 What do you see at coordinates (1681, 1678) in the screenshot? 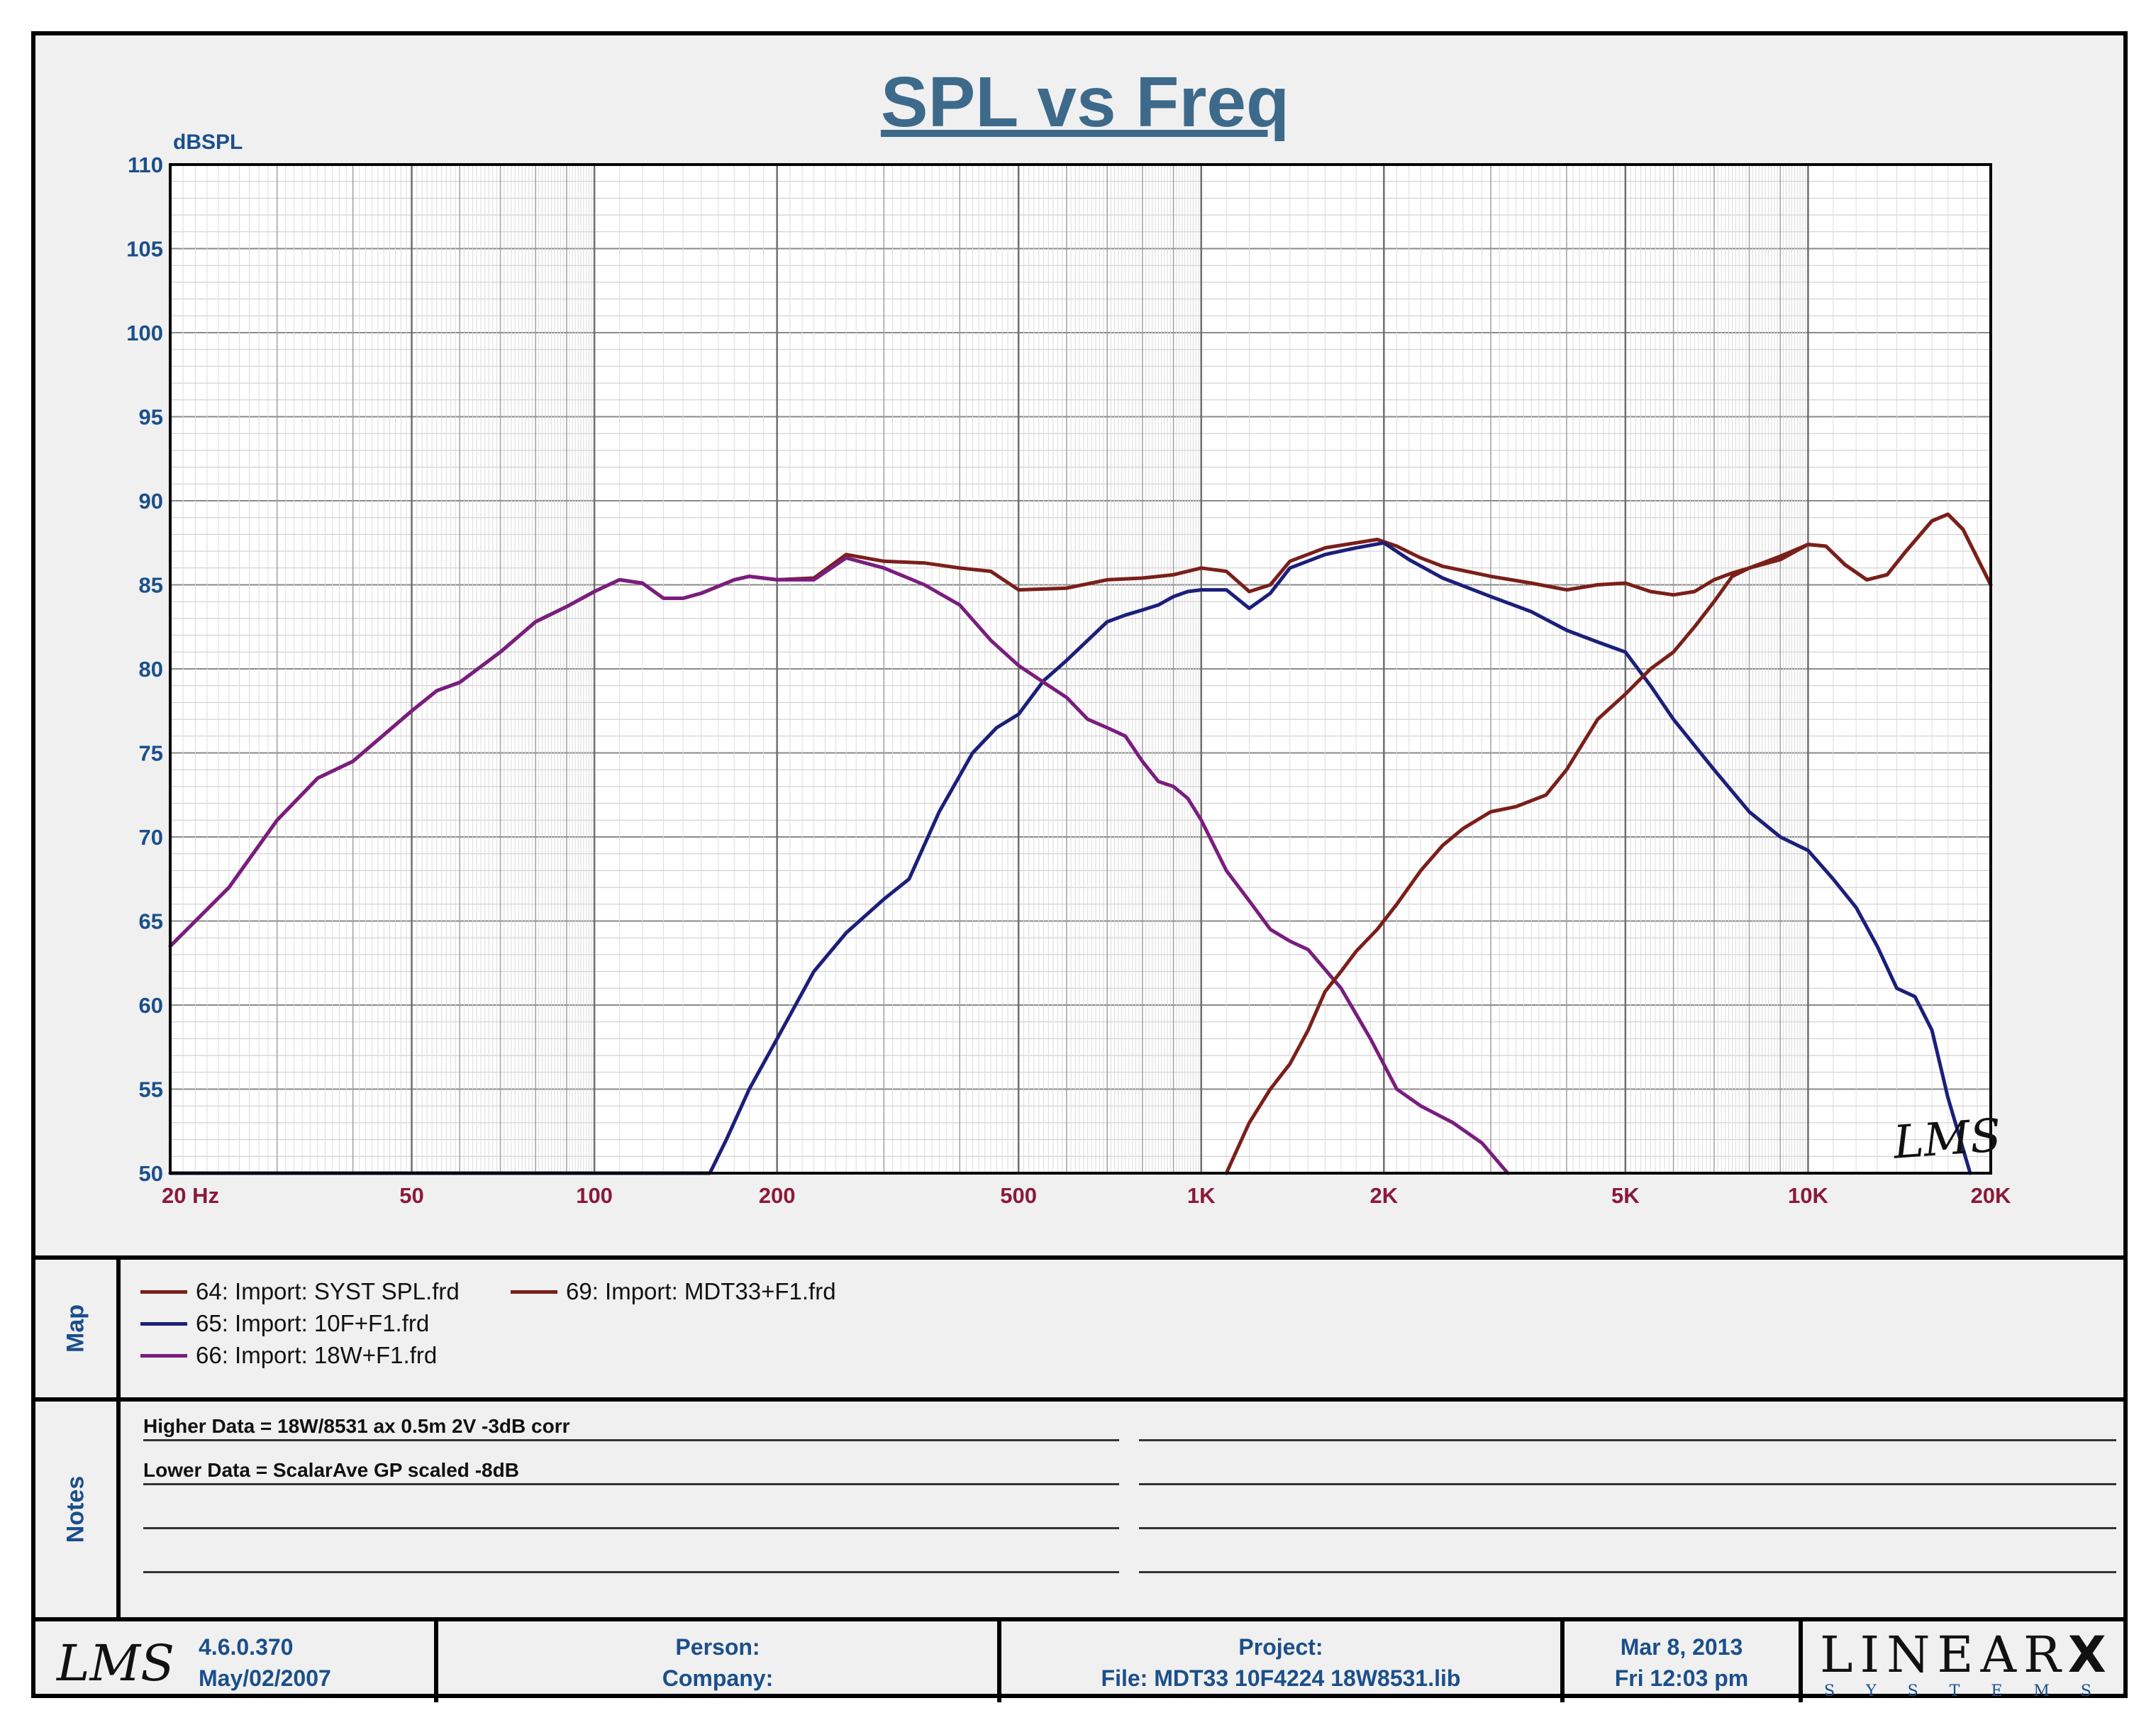
I see `time: Fri 12:03 pm` at bounding box center [1681, 1678].